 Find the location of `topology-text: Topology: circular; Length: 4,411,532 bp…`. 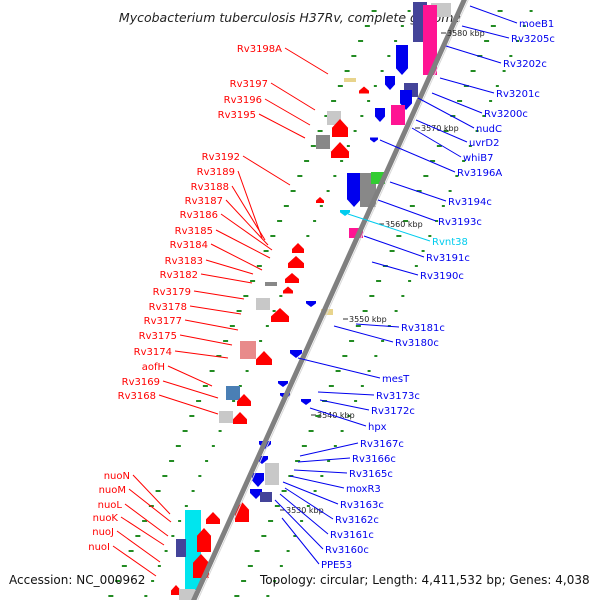

topology-text: Topology: circular; Length: 4,411,532 bp… is located at coordinates (425, 580).